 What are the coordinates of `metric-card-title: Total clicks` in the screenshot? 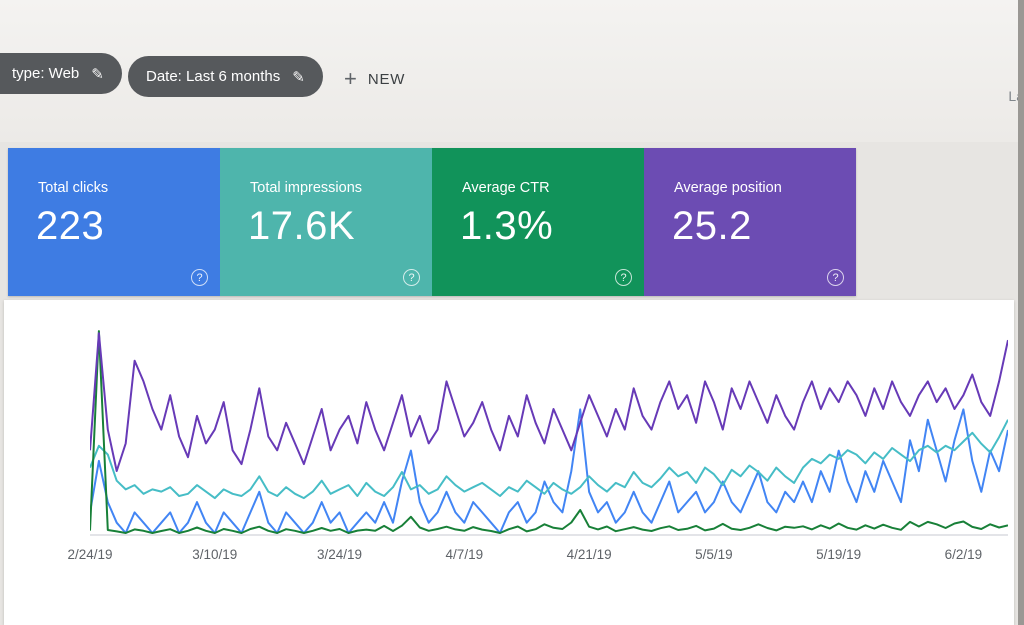 It's located at (73, 188).